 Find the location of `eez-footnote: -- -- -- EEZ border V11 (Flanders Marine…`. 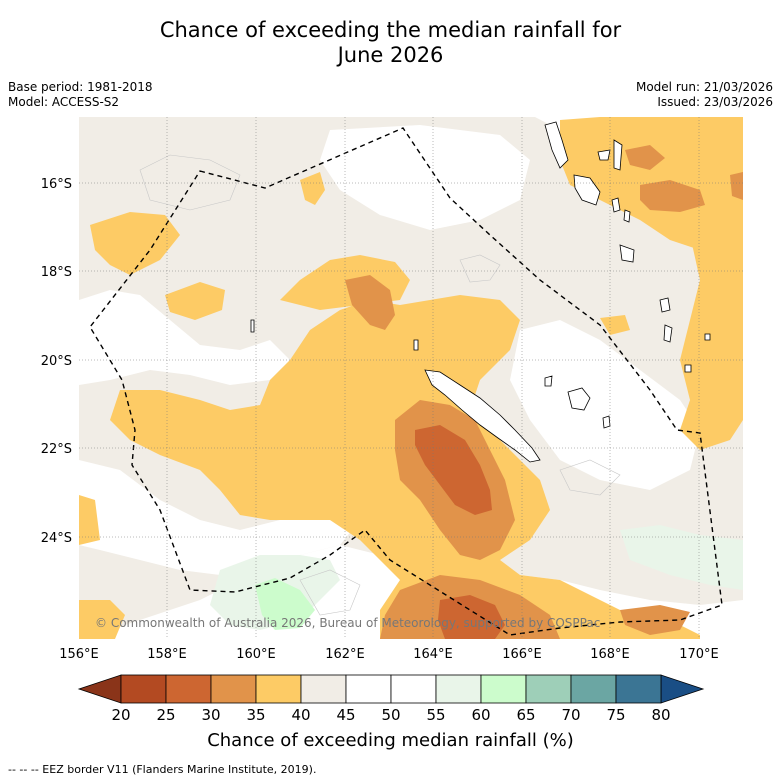

eez-footnote: -- -- -- EEZ border V11 (Flanders Marine… is located at coordinates (162, 769).